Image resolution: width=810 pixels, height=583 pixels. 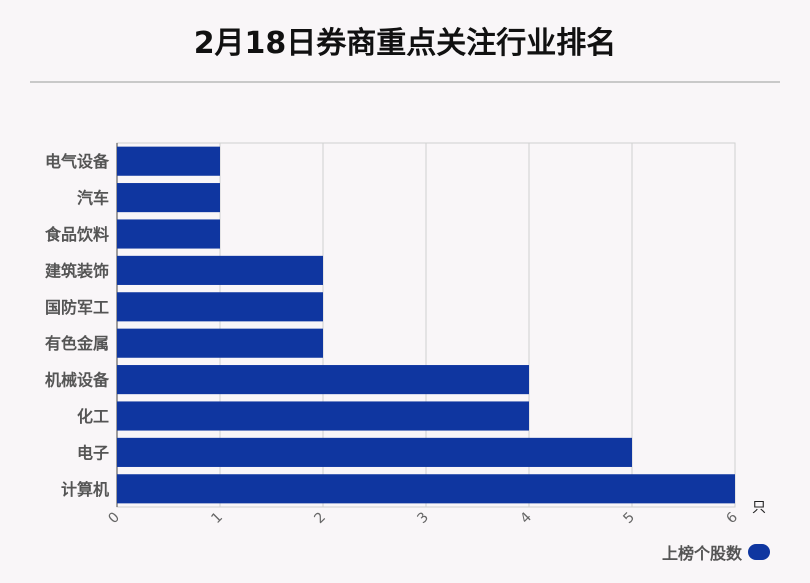 What do you see at coordinates (629, 518) in the screenshot?
I see `x-tick-label: 5` at bounding box center [629, 518].